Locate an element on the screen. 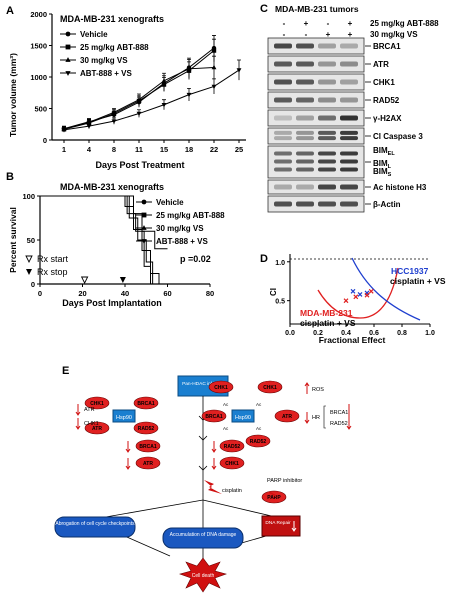  hr-label: HR is located at coordinates (316, 418).